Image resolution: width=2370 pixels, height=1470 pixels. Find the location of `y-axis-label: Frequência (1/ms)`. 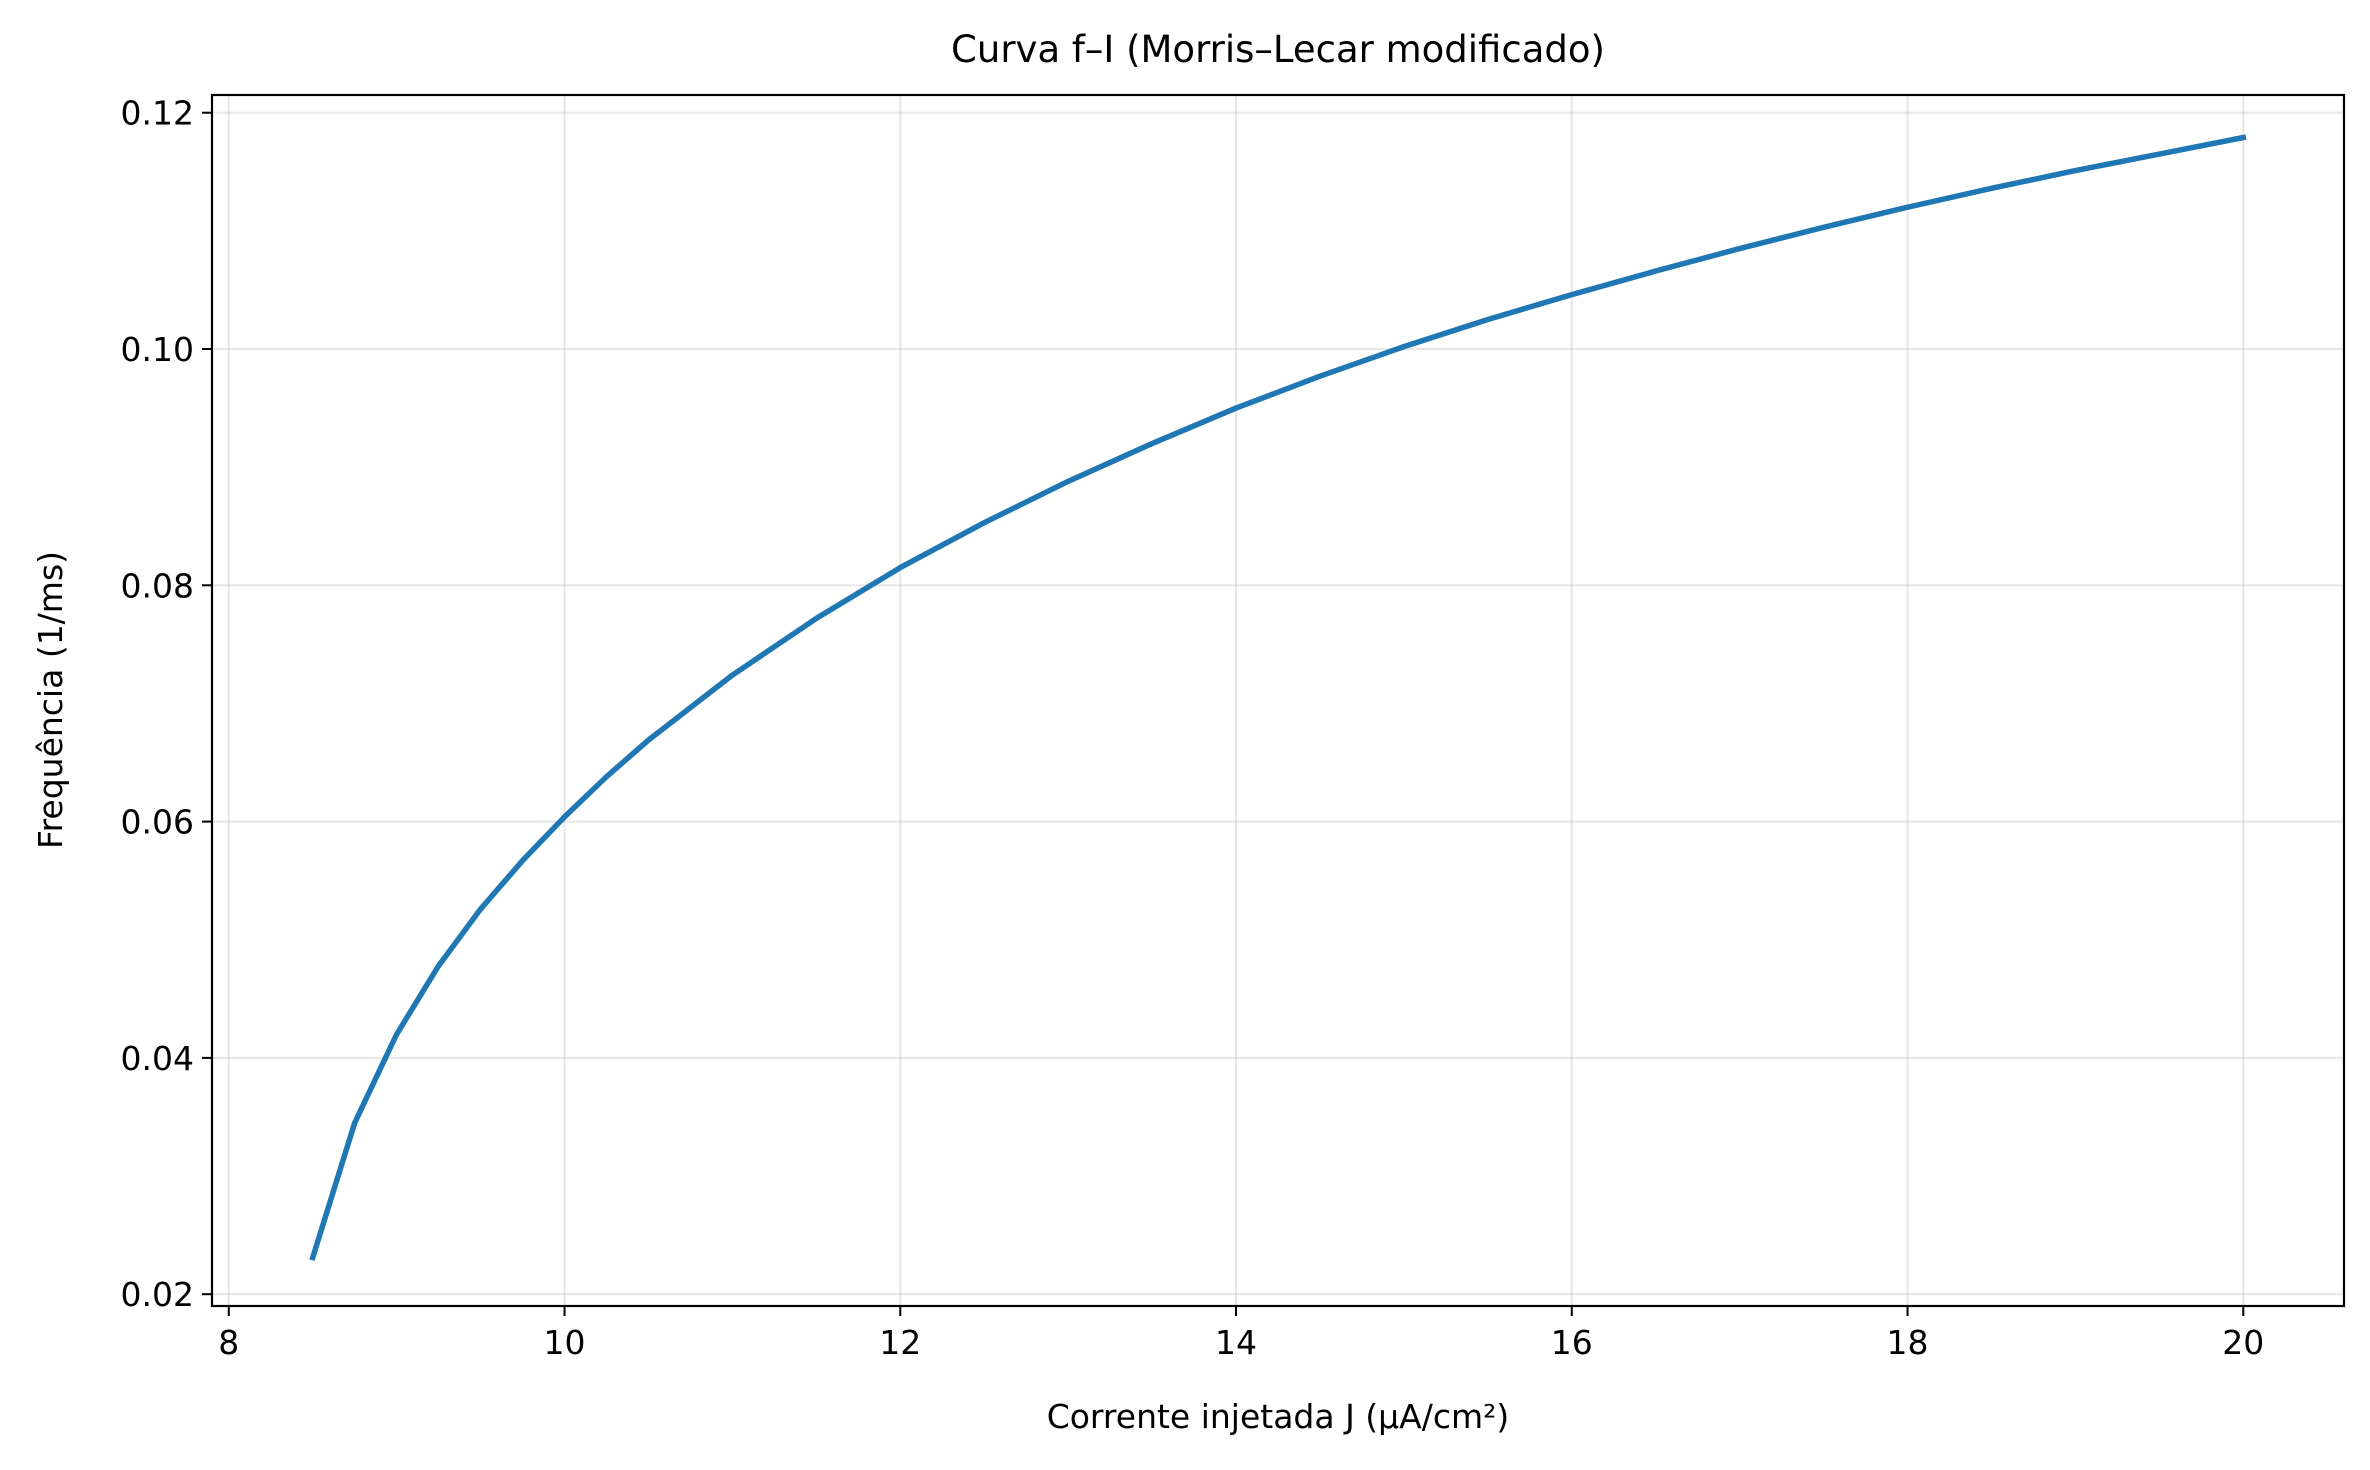

y-axis-label: Frequência (1/ms) is located at coordinates (50, 700).